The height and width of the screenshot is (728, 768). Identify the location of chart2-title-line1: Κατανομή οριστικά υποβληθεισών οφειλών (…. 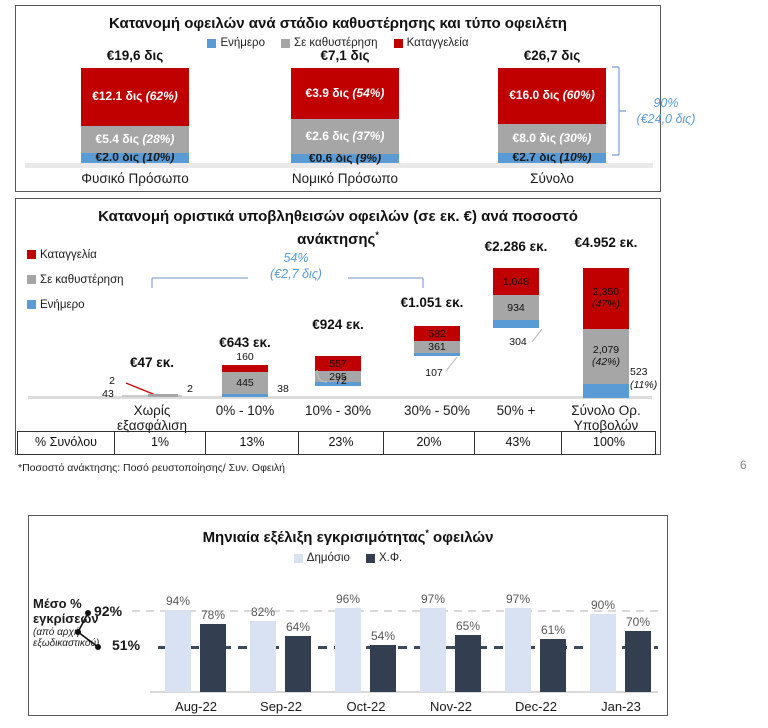
(338, 216).